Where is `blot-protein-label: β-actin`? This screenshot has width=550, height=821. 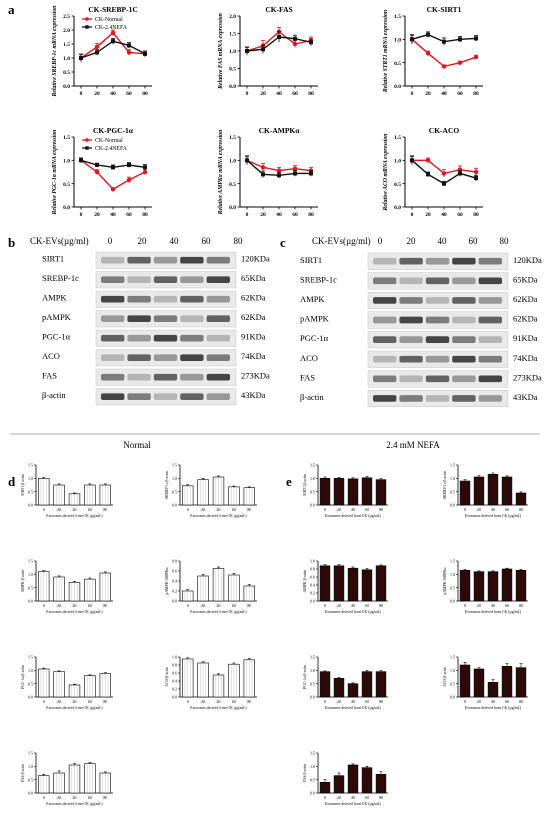
blot-protein-label: β-actin is located at coordinates (54, 395).